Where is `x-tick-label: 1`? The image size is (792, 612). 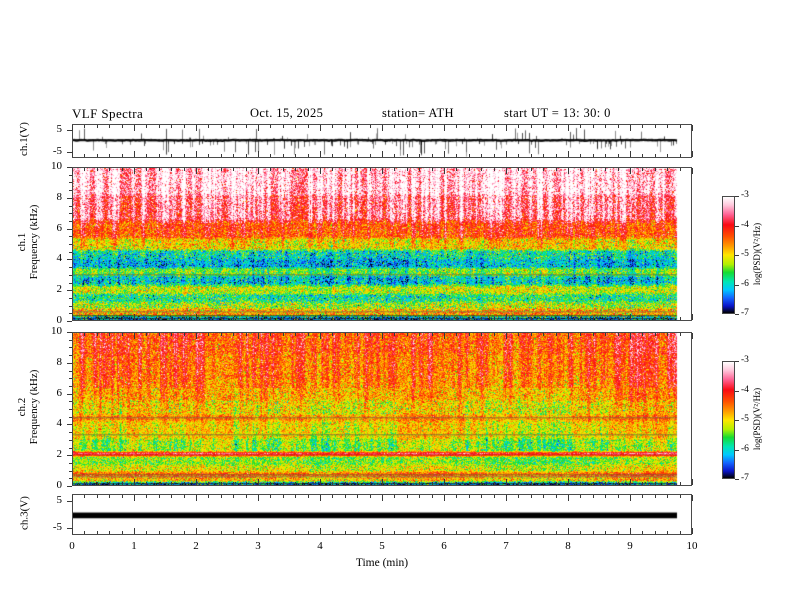
x-tick-label: 1 is located at coordinates (134, 546).